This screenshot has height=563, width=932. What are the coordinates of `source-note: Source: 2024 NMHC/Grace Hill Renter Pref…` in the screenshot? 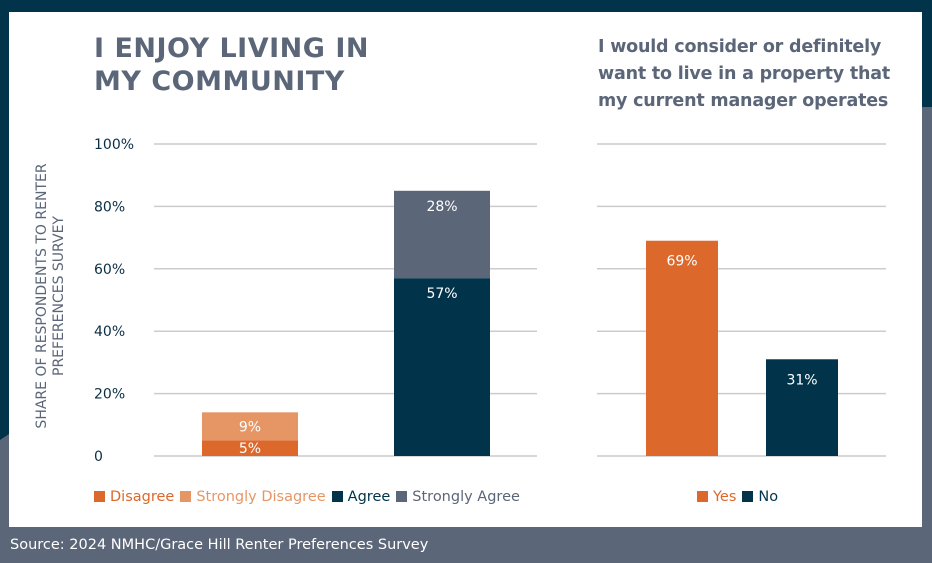 It's located at (219, 545).